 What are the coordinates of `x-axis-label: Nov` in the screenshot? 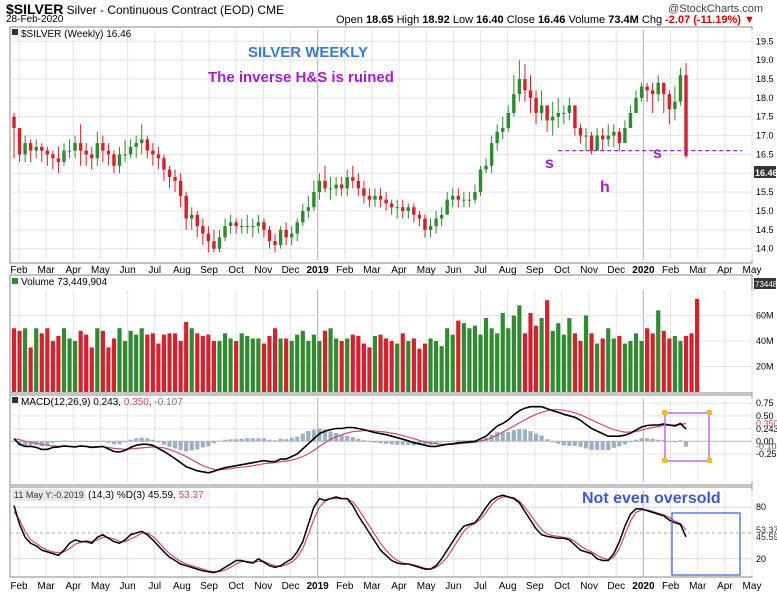 It's located at (263, 270).